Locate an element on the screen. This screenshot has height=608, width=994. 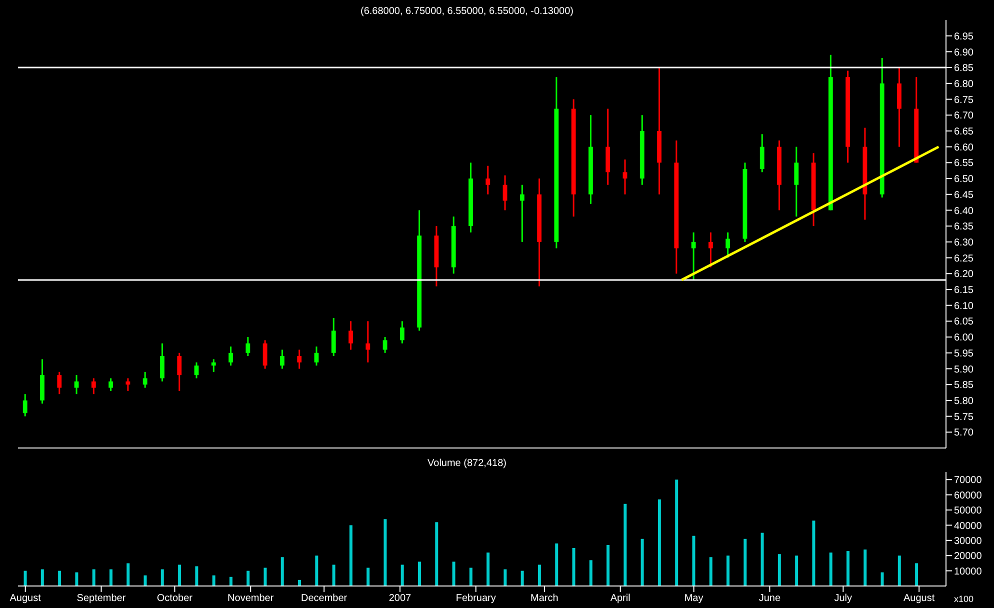
y-tick-label: 6.20 is located at coordinates (964, 274).